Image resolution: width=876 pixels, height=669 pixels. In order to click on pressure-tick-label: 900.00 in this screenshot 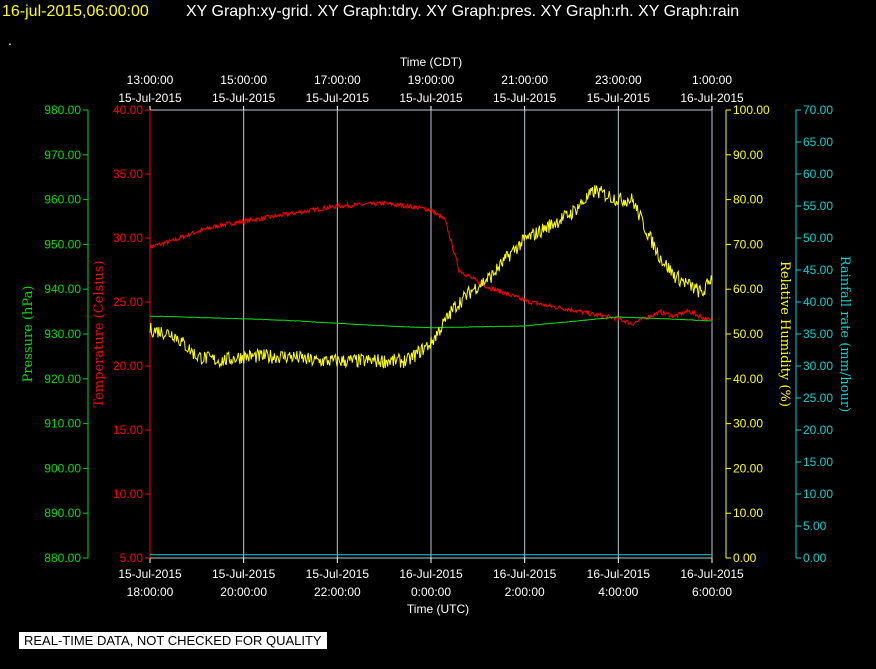, I will do `click(62, 468)`.